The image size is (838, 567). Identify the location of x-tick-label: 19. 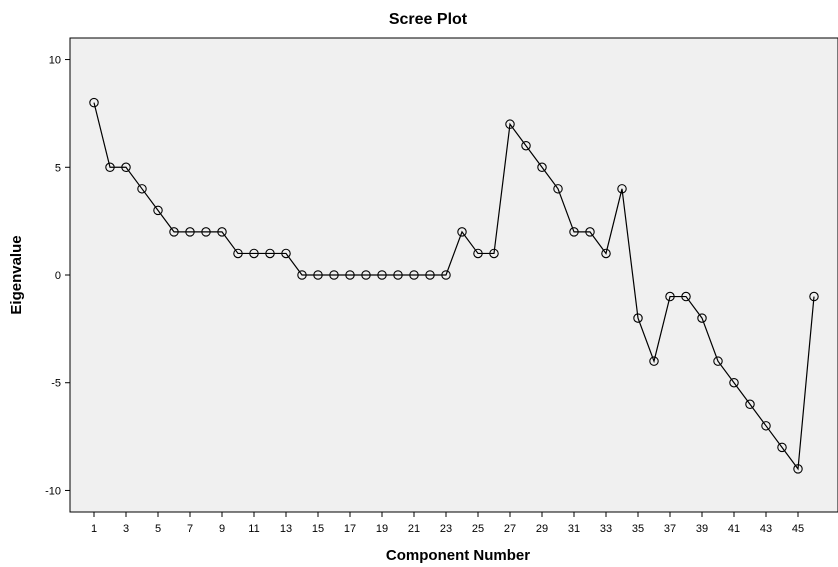
(382, 529).